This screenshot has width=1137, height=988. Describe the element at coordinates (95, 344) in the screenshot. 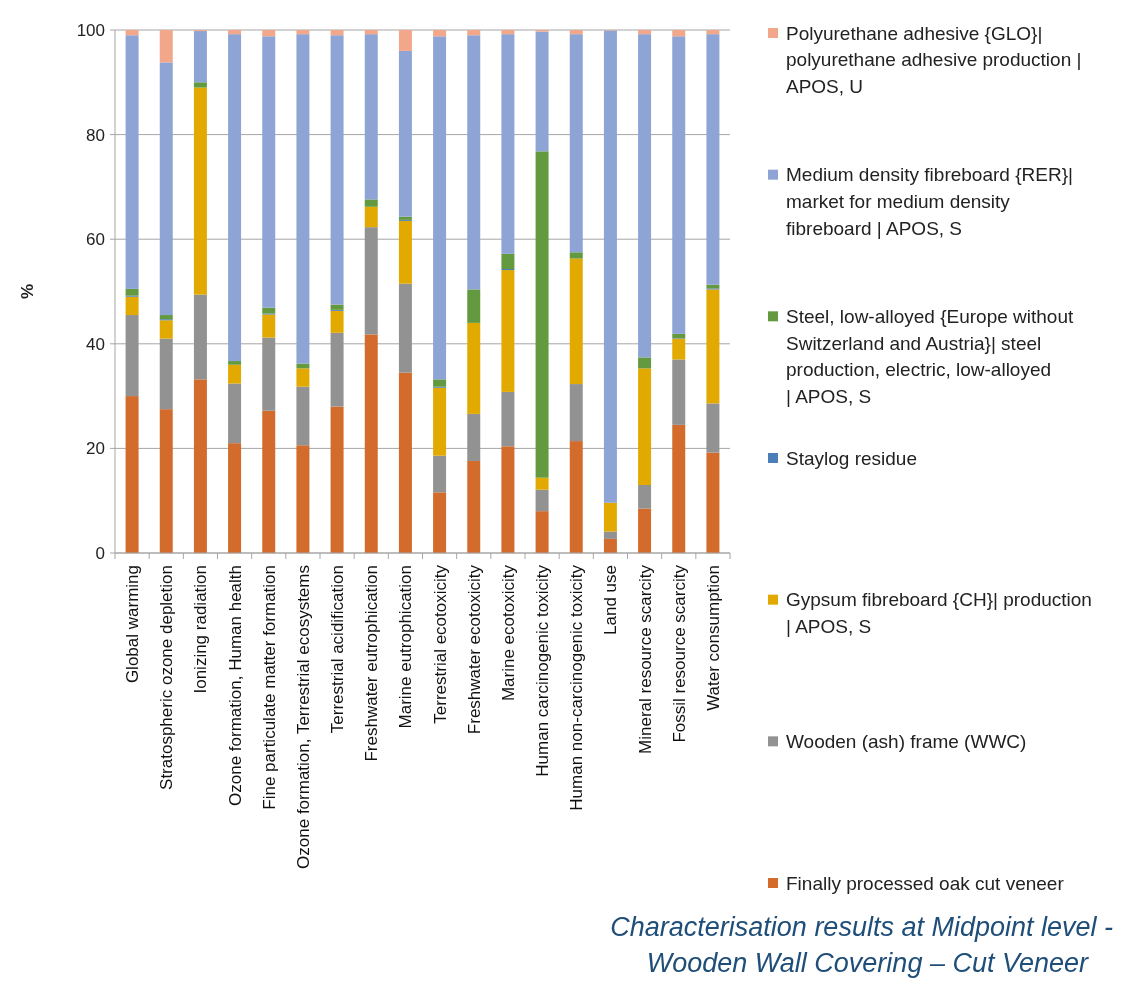

I see `y-tick-label: 40` at that location.